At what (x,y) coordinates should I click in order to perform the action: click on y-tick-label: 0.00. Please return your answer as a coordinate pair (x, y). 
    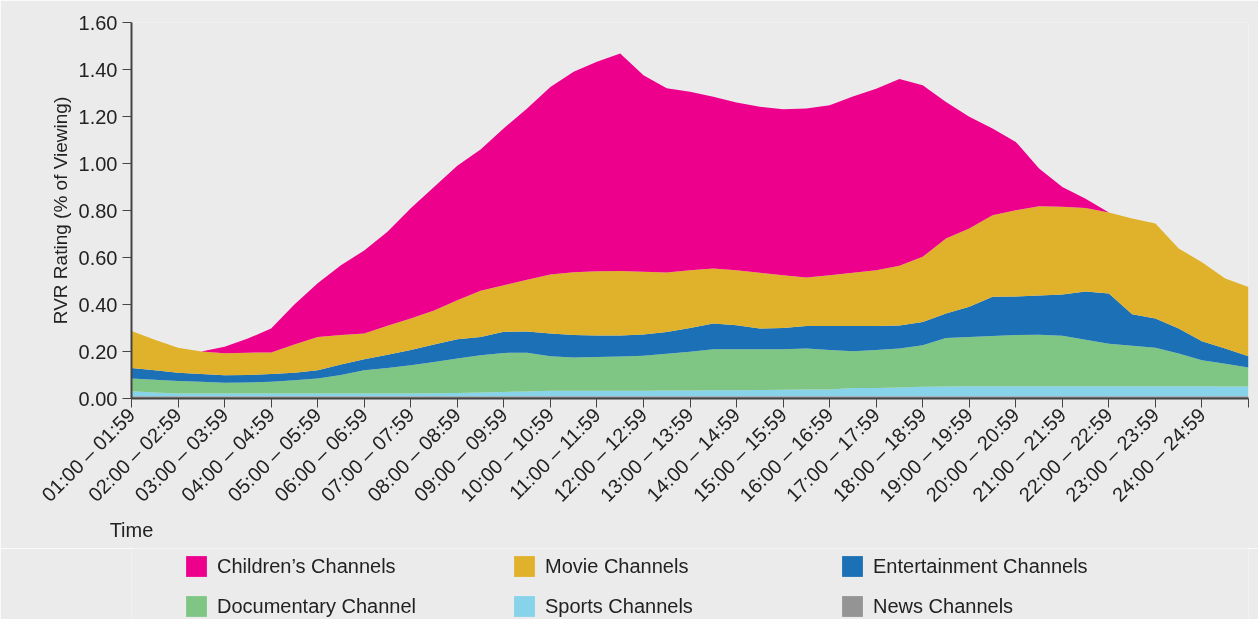
    Looking at the image, I should click on (98, 398).